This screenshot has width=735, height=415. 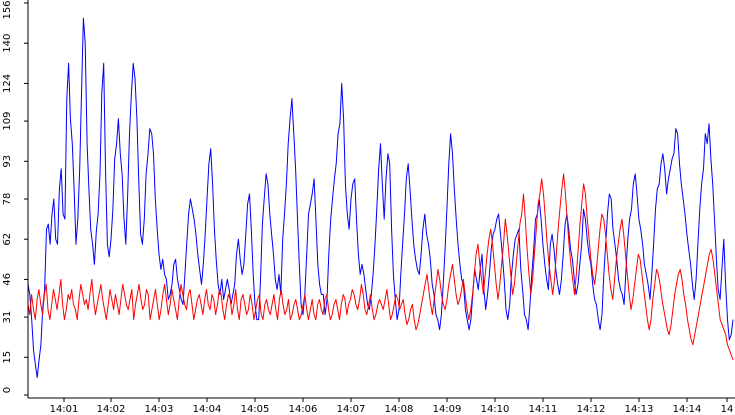 What do you see at coordinates (639, 409) in the screenshot?
I see `x-tick-label: 14:13` at bounding box center [639, 409].